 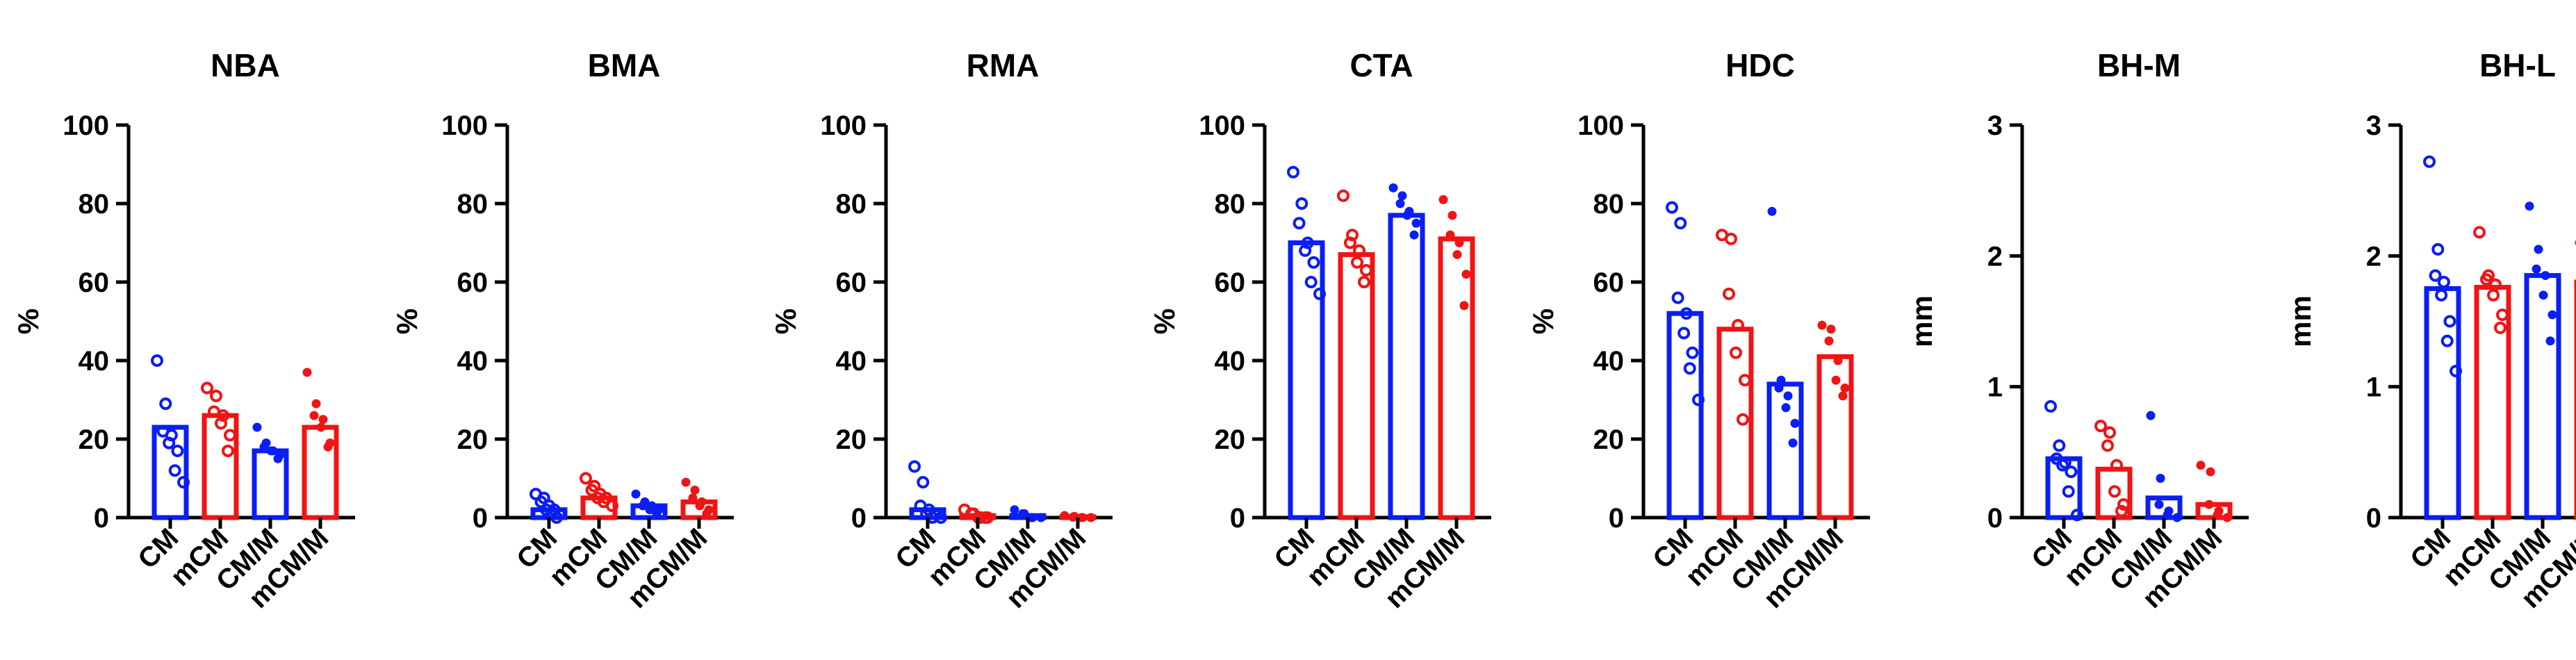 I want to click on panel-title: BH-L, so click(x=2517, y=65).